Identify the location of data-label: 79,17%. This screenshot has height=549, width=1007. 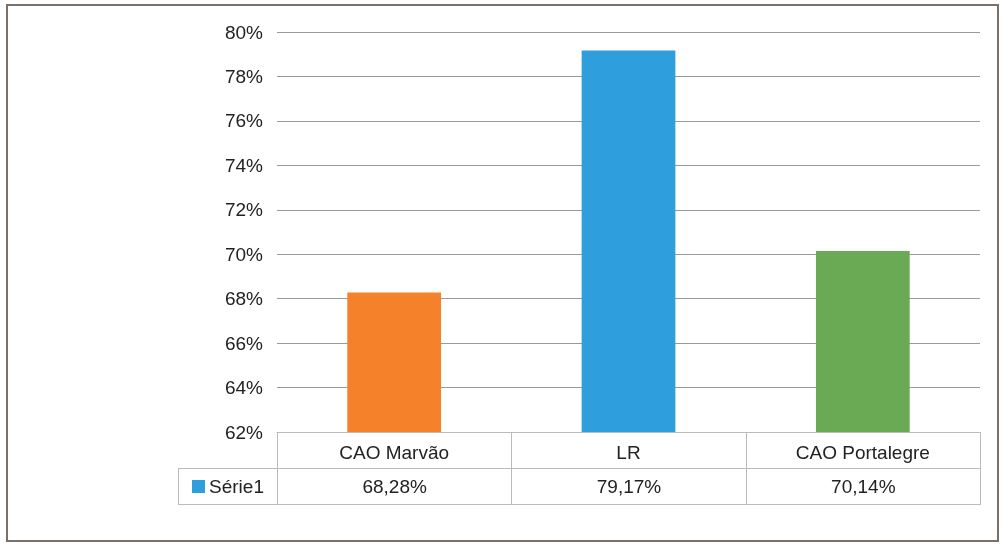
(629, 486).